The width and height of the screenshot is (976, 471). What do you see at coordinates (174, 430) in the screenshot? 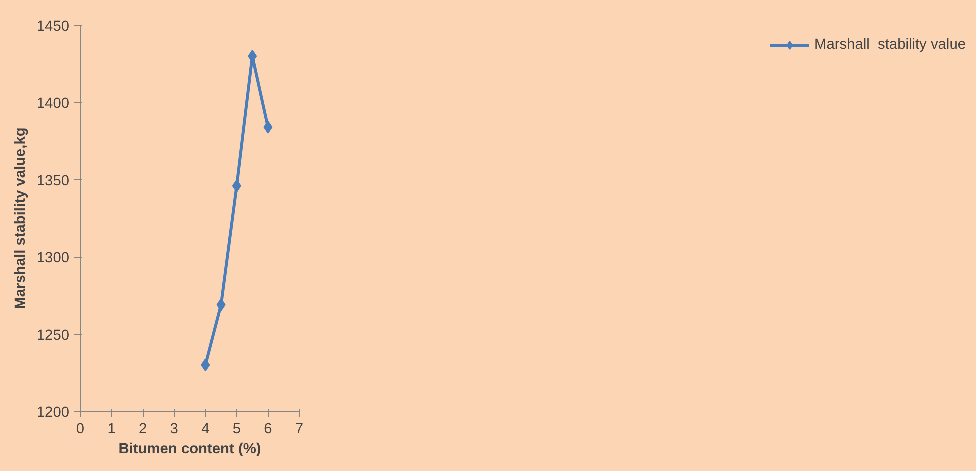
I see `x-tick-label: 3` at bounding box center [174, 430].